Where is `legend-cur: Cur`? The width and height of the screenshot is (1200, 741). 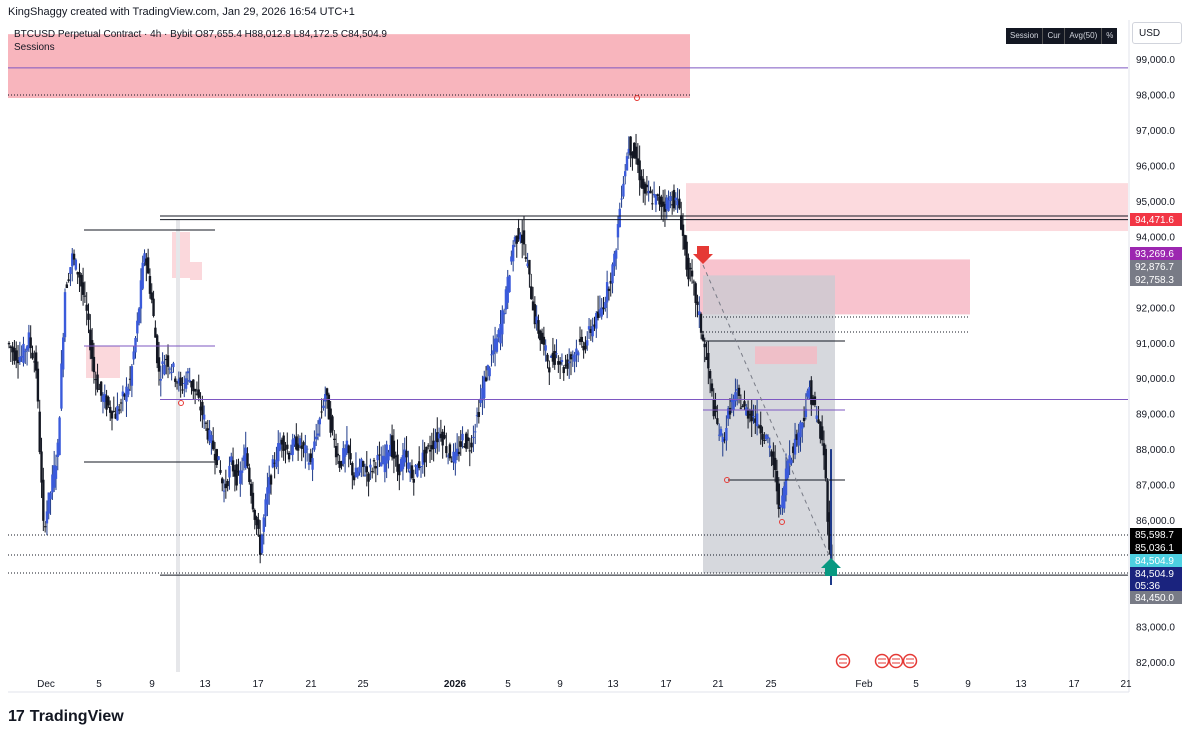 legend-cur: Cur is located at coordinates (1054, 36).